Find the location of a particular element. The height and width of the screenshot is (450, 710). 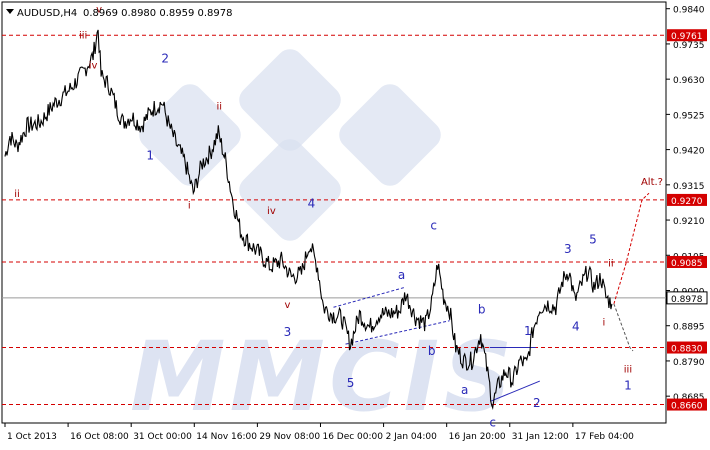

level-price-label: 0.8660 is located at coordinates (687, 407).